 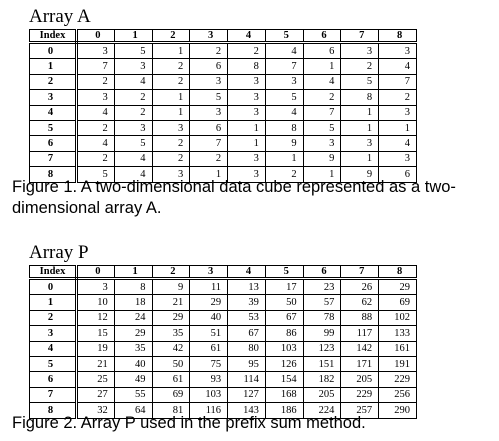 What do you see at coordinates (284, 333) in the screenshot?
I see `array-p-cell: 86` at bounding box center [284, 333].